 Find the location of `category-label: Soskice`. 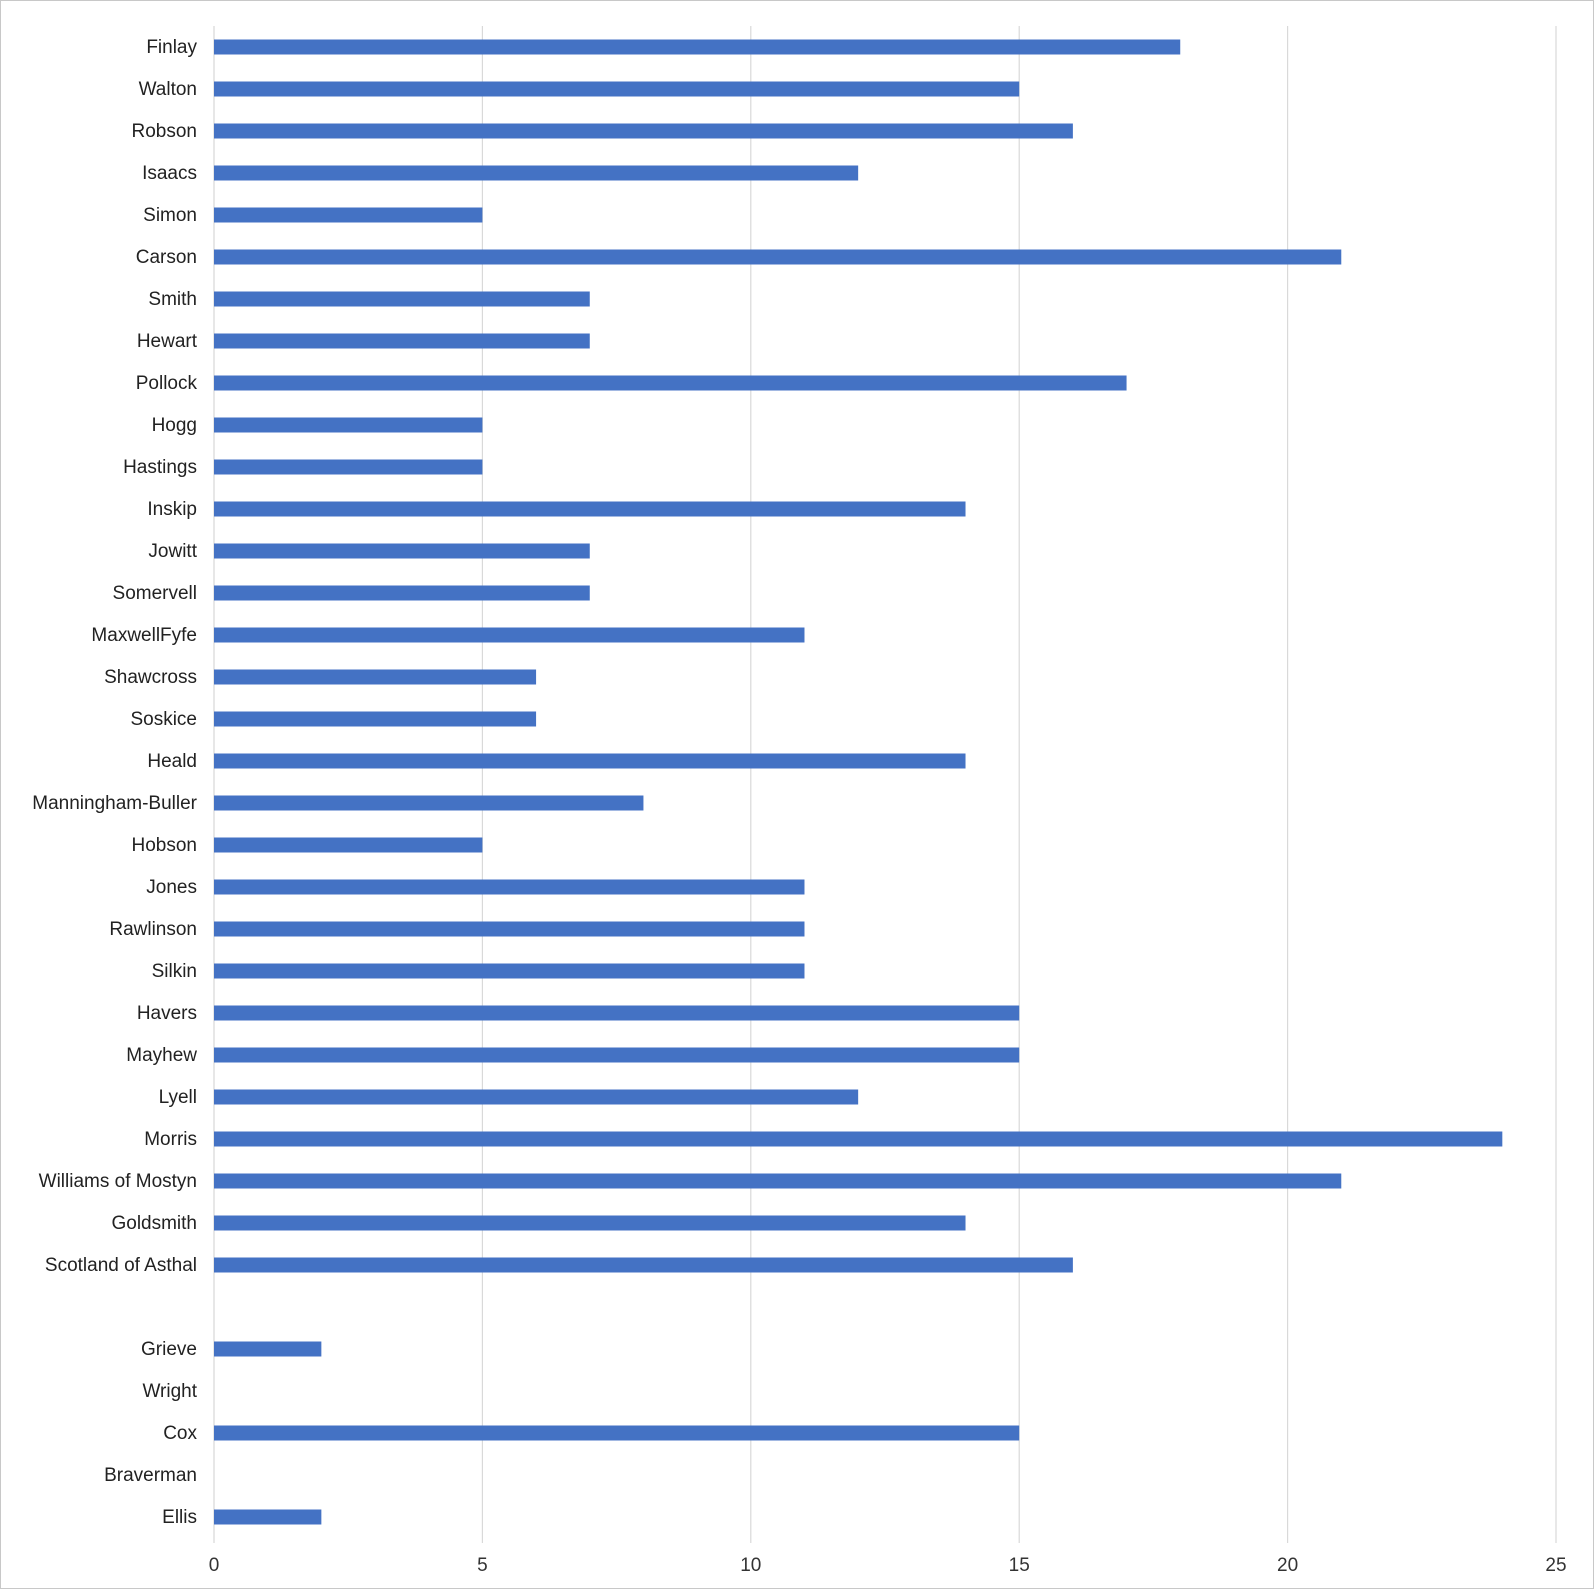

category-label: Soskice is located at coordinates (163, 719).